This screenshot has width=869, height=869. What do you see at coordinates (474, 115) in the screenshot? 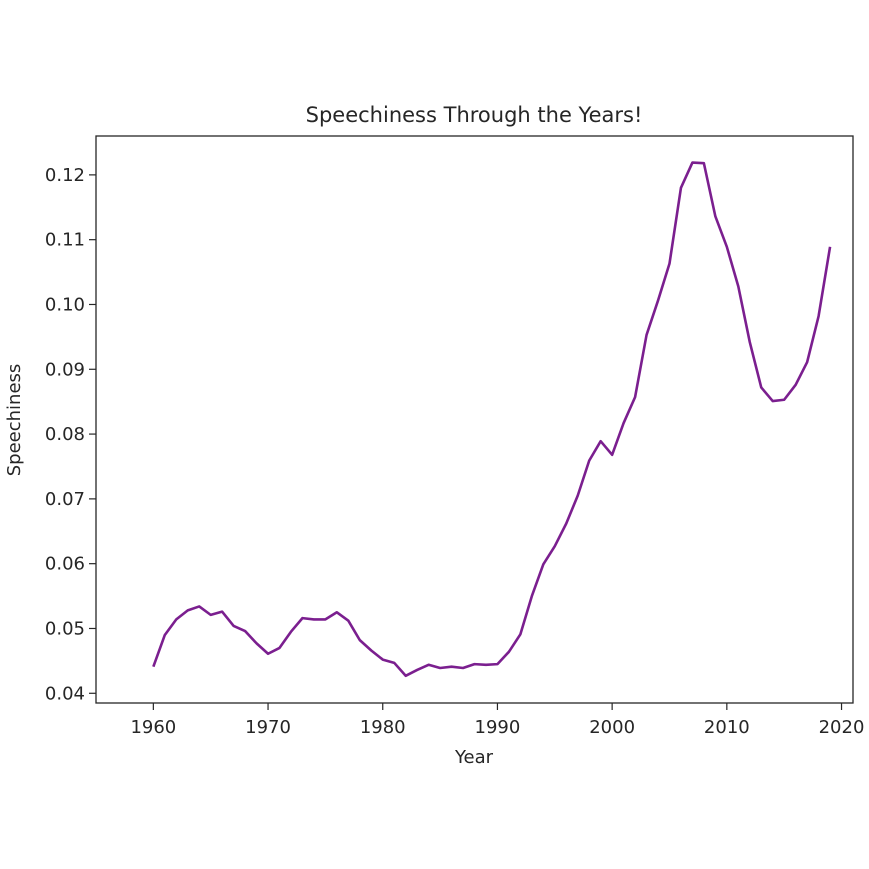
I see `chart-title: Speechiness Through the Years!` at bounding box center [474, 115].